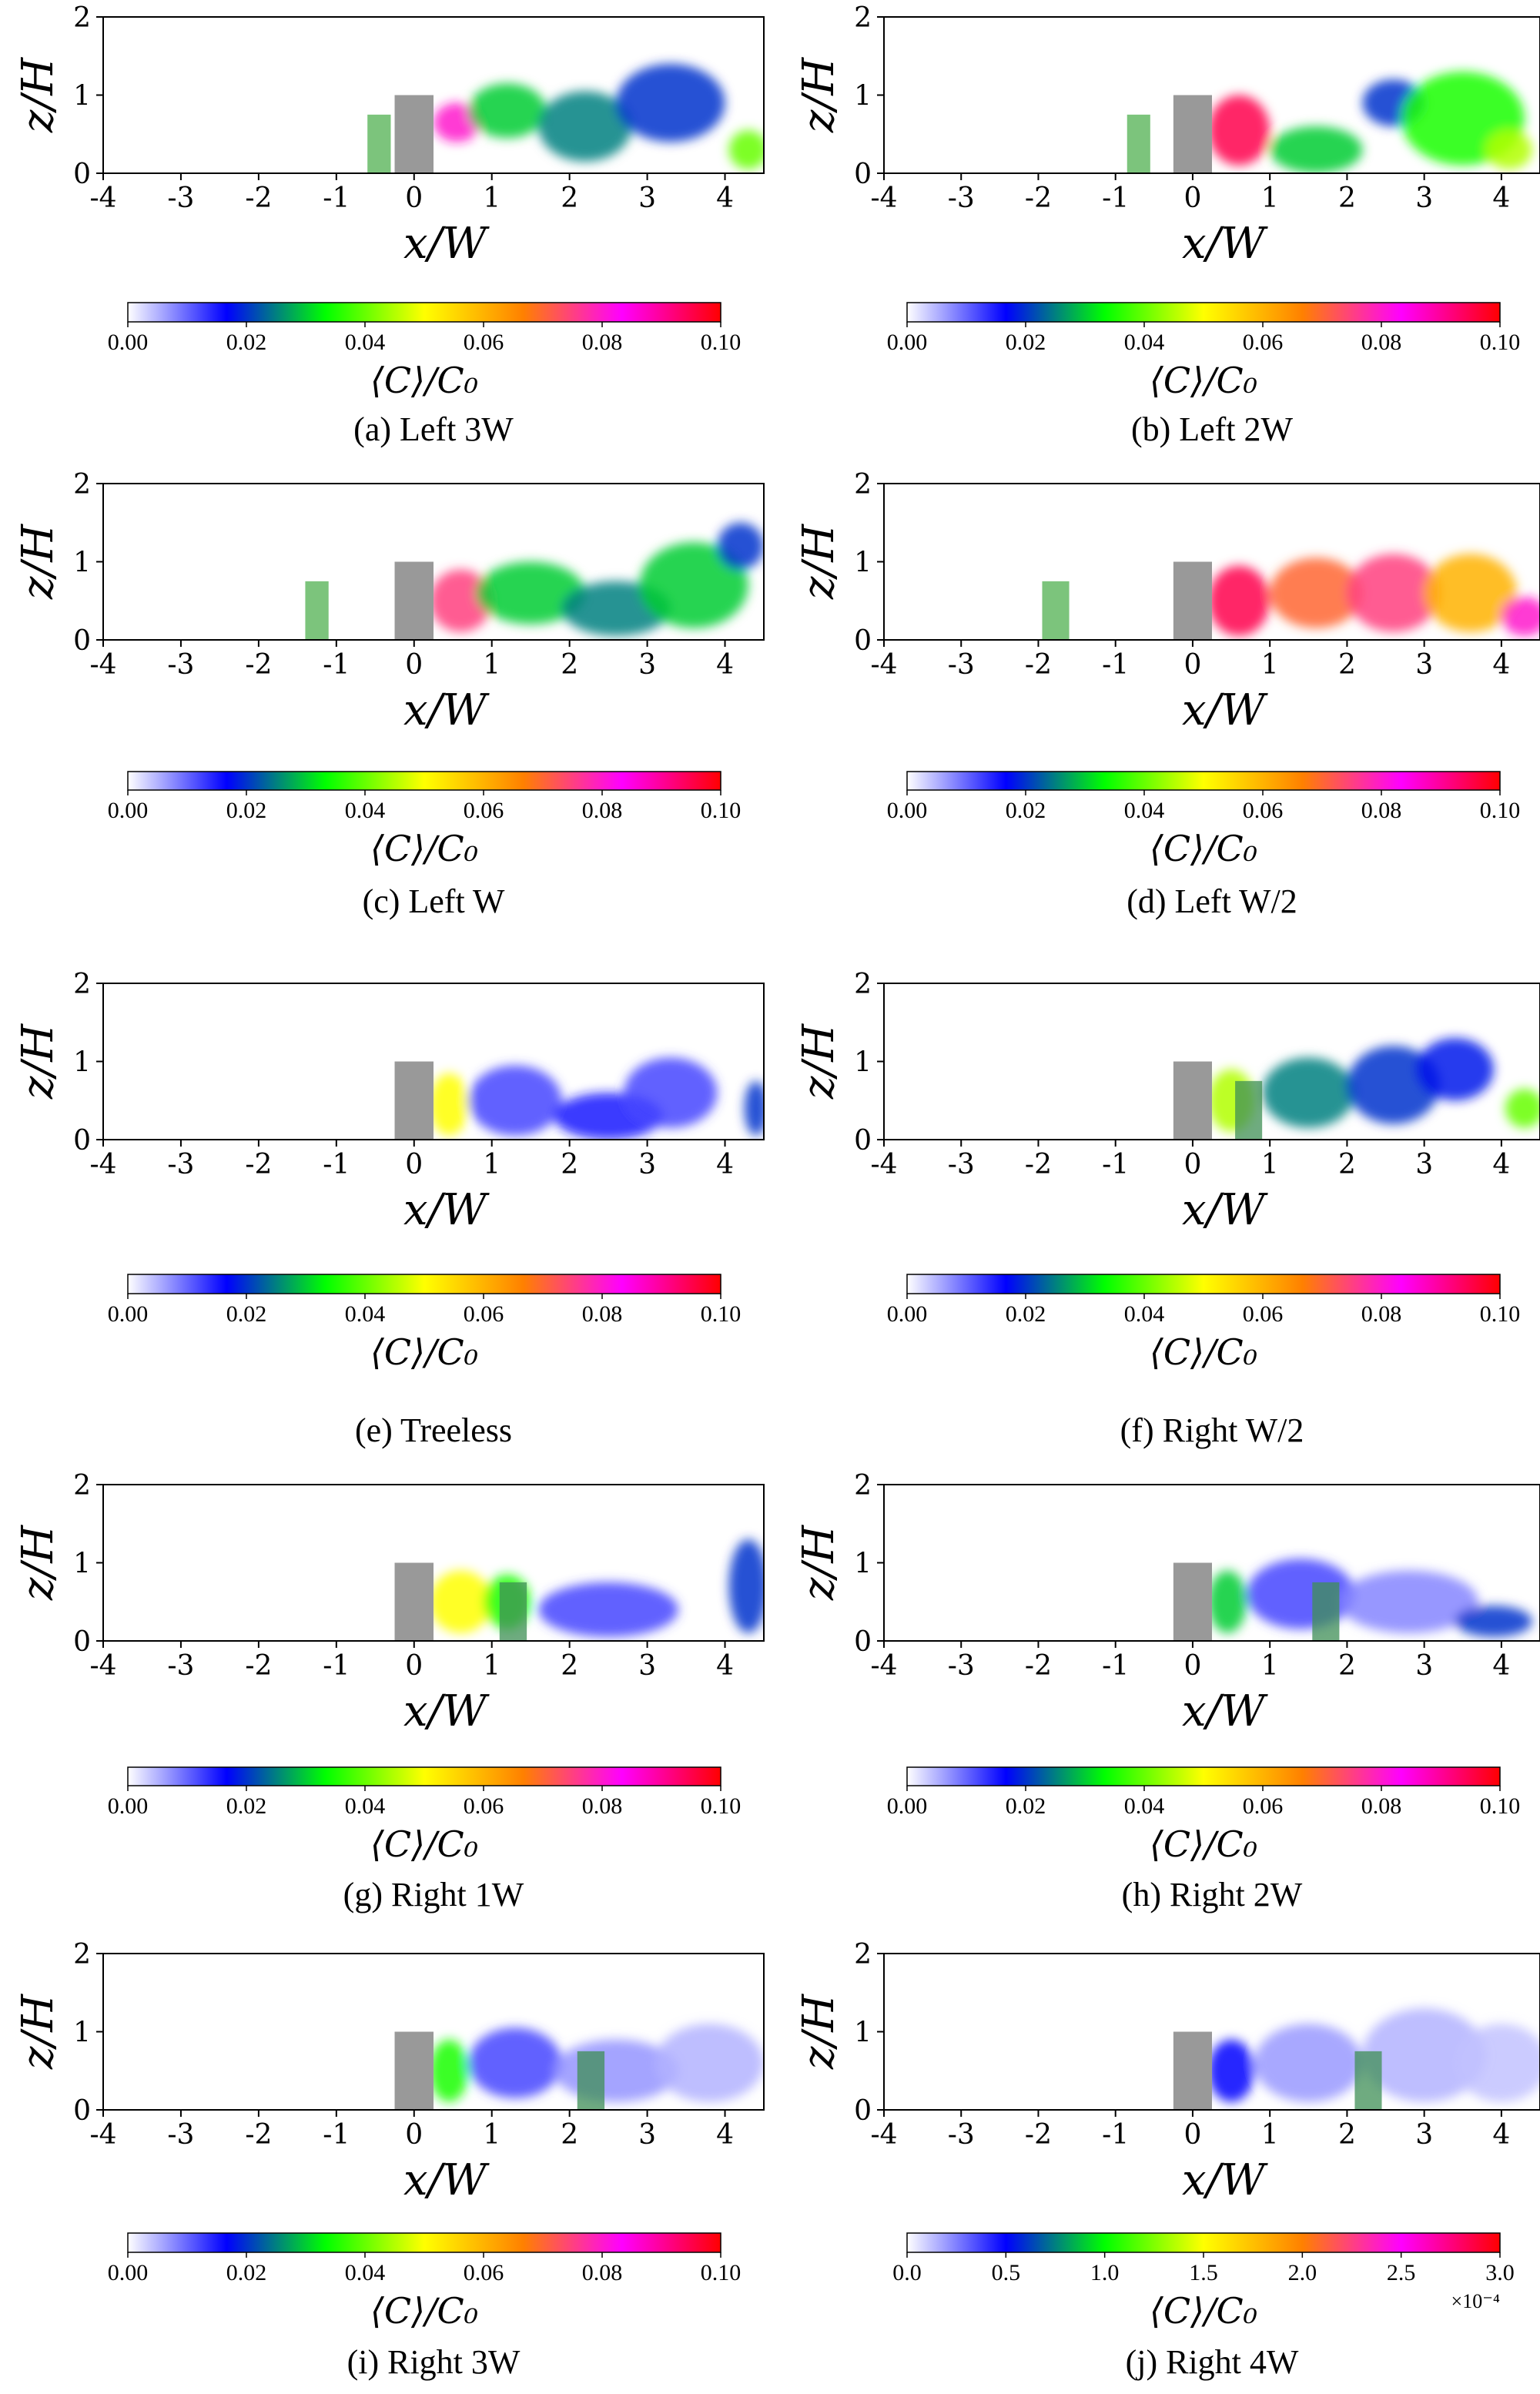  Describe the element at coordinates (1401, 2272) in the screenshot. I see `colorbar-tick-label: 2.5` at that location.